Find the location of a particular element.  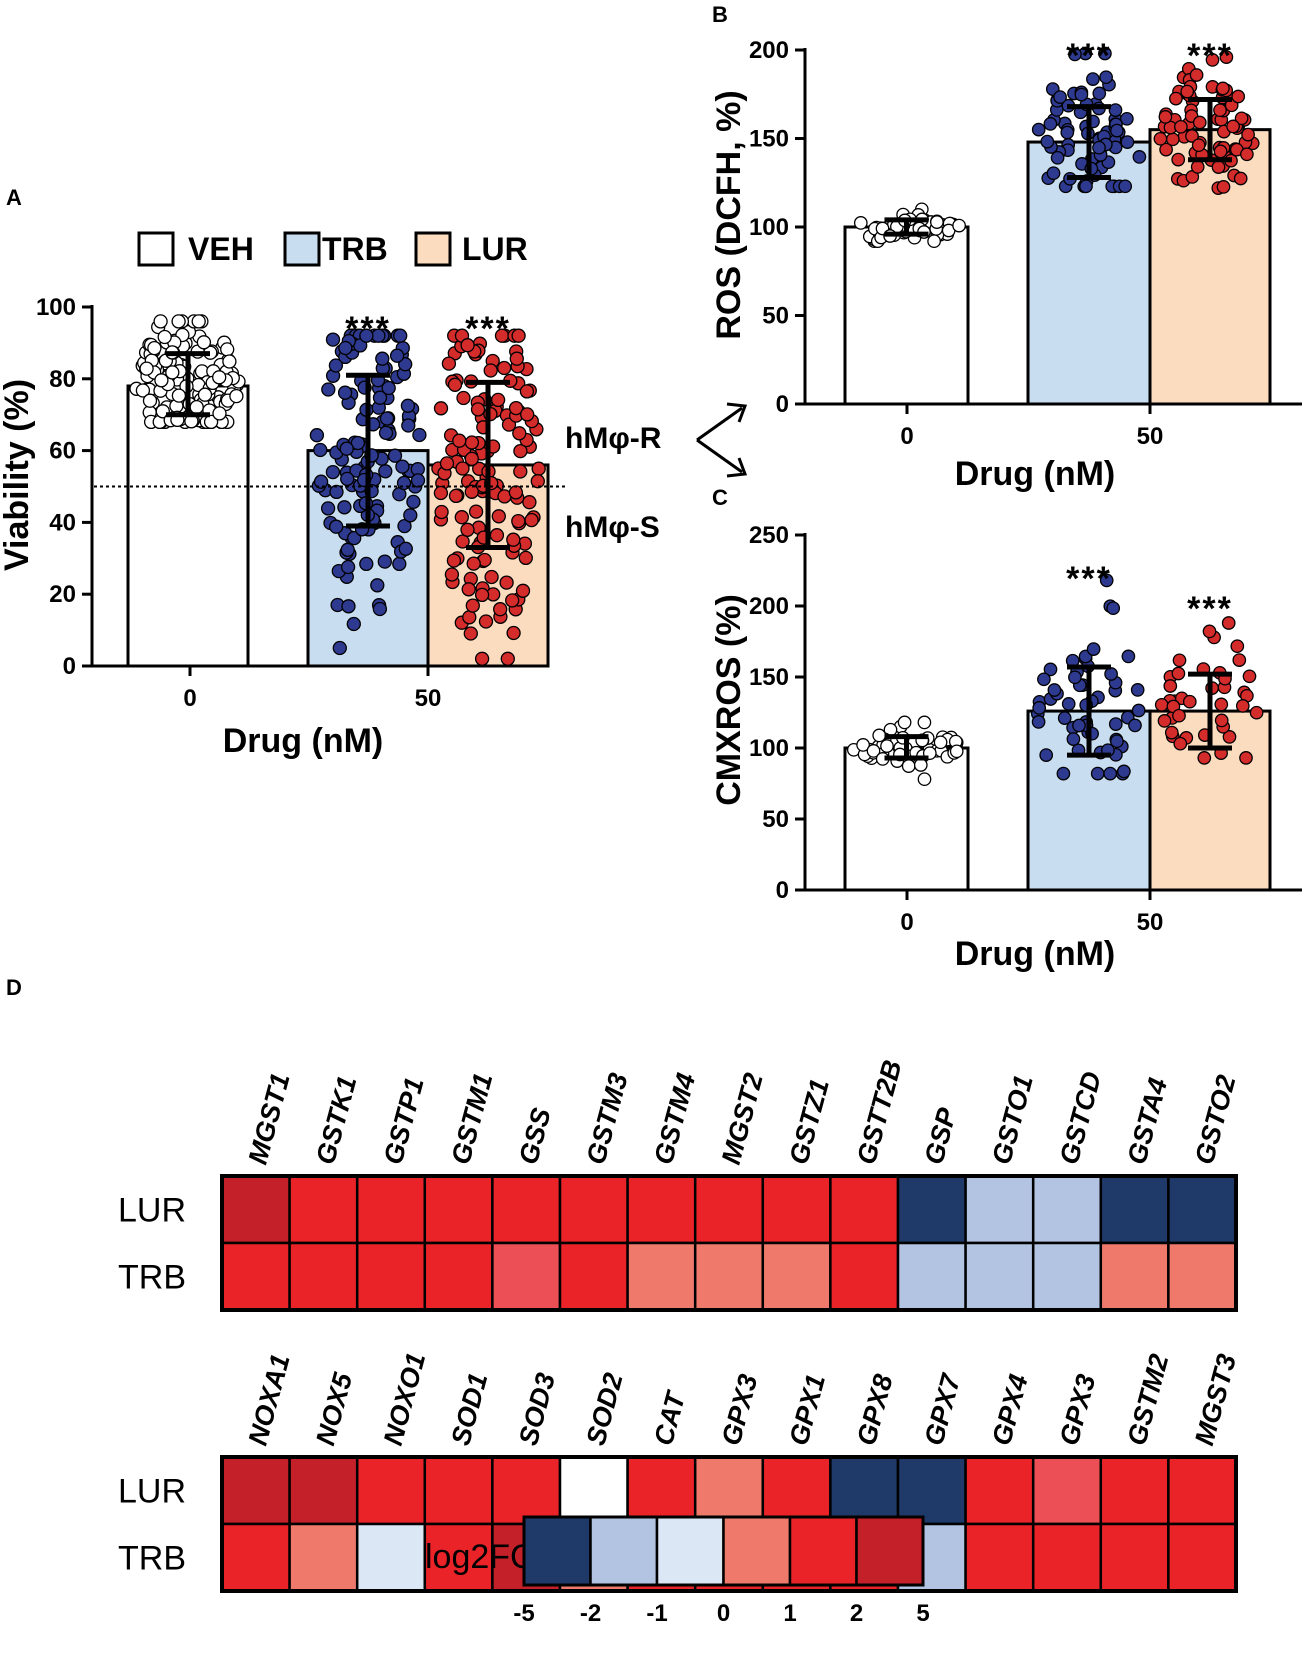

gene-label: NOX5 is located at coordinates (334, 1409).